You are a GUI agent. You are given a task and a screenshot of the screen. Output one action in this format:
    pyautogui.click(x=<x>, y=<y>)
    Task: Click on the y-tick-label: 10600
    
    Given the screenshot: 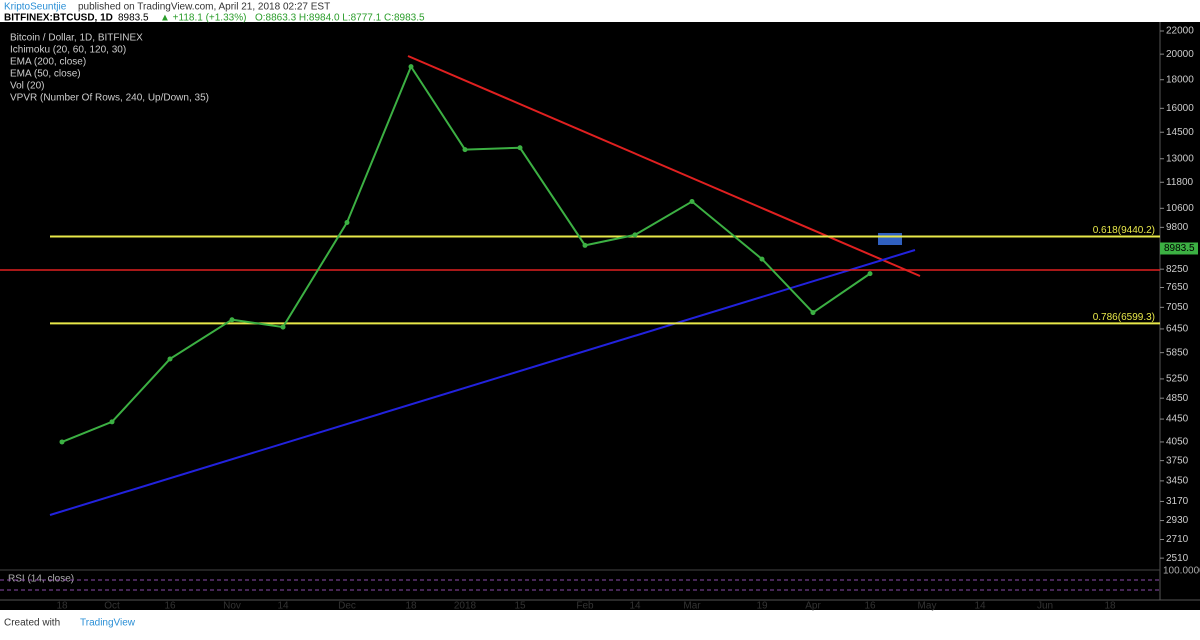 What is the action you would take?
    pyautogui.click(x=1180, y=208)
    